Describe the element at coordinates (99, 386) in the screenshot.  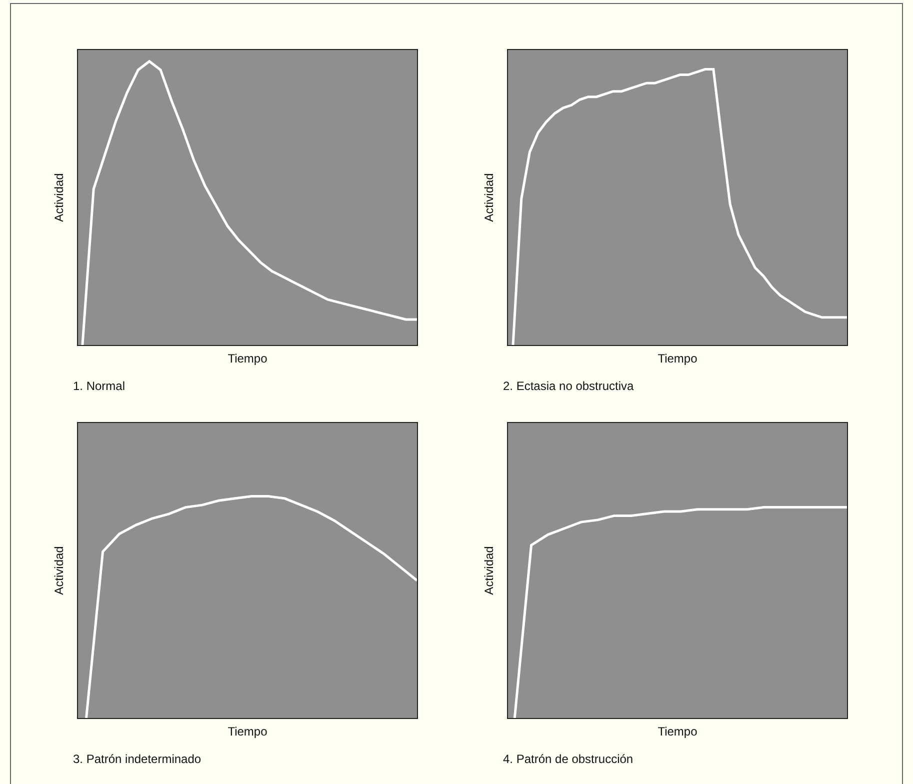
I see `text: 1. Normal` at that location.